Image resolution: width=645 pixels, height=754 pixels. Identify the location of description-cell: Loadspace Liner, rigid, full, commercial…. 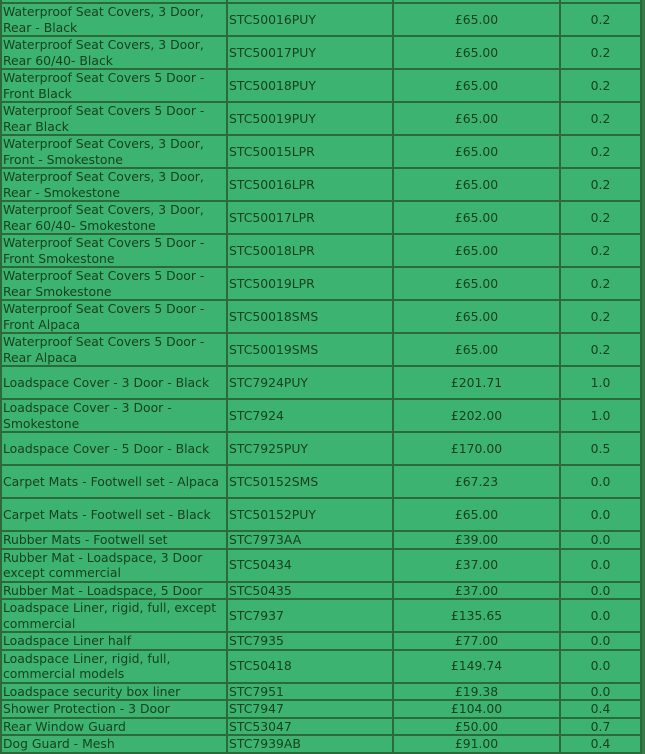
(114, 666).